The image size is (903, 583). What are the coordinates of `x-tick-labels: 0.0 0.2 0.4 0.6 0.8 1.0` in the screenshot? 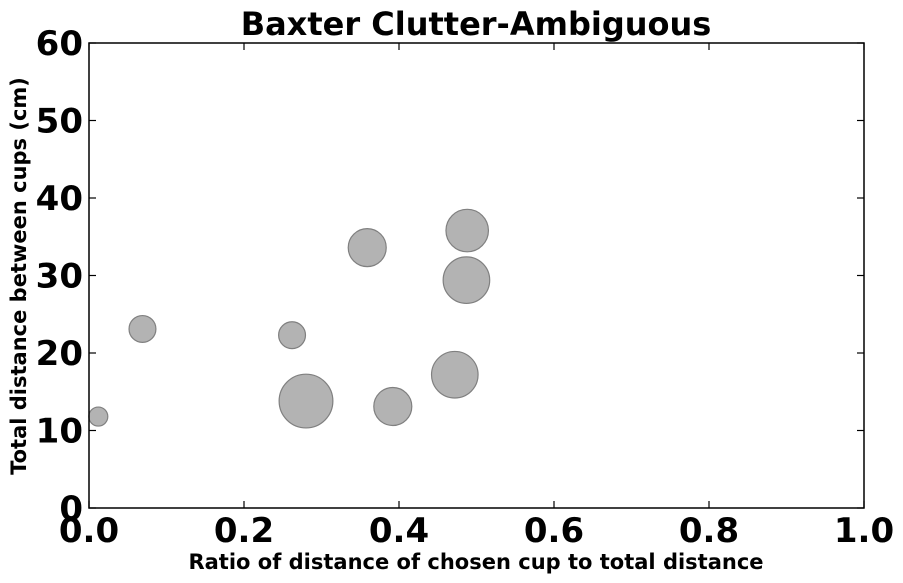 It's located at (476, 531).